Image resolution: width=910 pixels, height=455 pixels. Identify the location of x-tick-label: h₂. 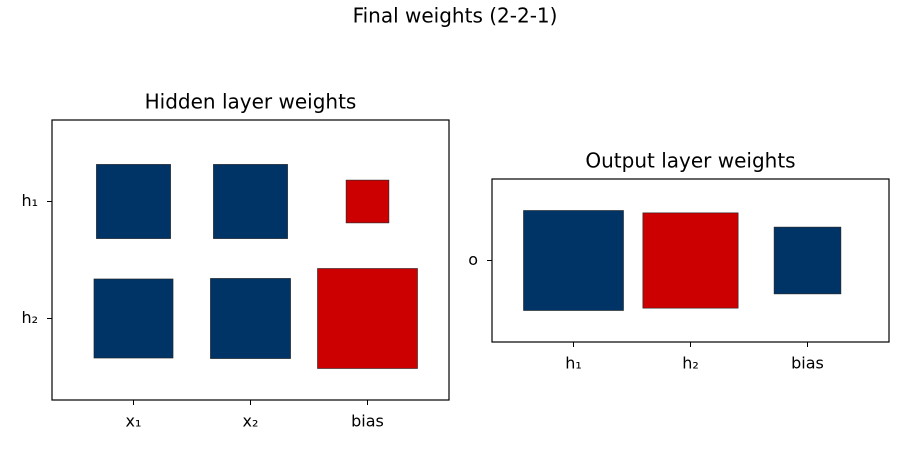
(690, 363).